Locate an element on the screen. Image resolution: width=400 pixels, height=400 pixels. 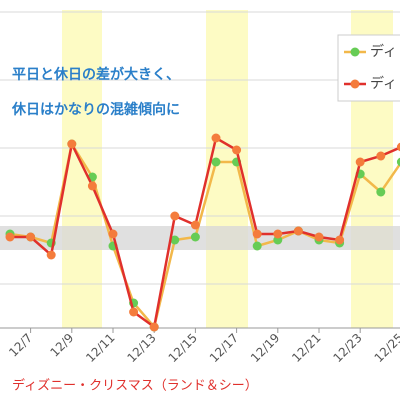
x-tick-label: 12/17 is located at coordinates (224, 348).